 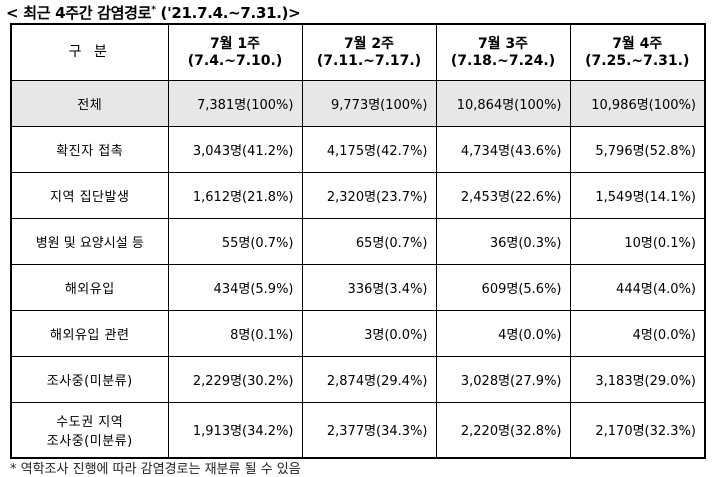 I want to click on table-cell: 2,377명(34.3%), so click(x=369, y=430).